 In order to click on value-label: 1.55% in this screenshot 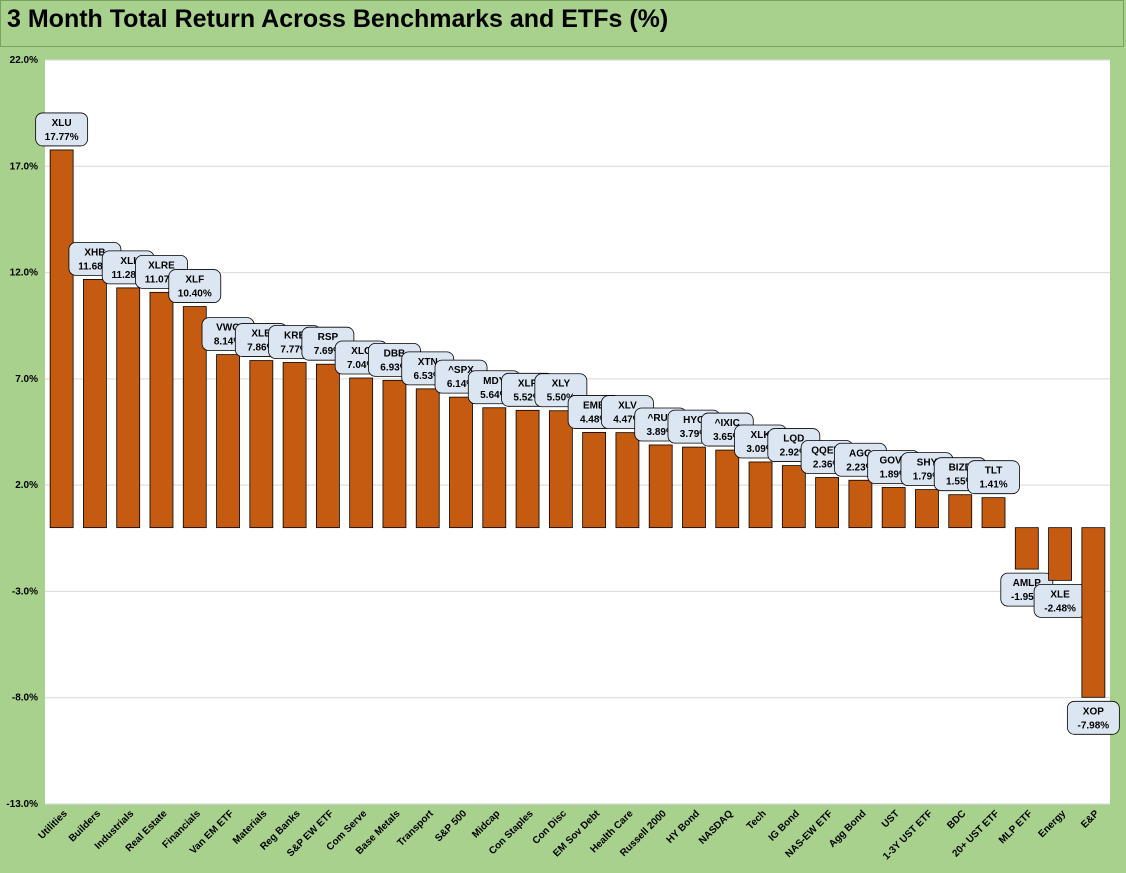, I will do `click(960, 482)`.